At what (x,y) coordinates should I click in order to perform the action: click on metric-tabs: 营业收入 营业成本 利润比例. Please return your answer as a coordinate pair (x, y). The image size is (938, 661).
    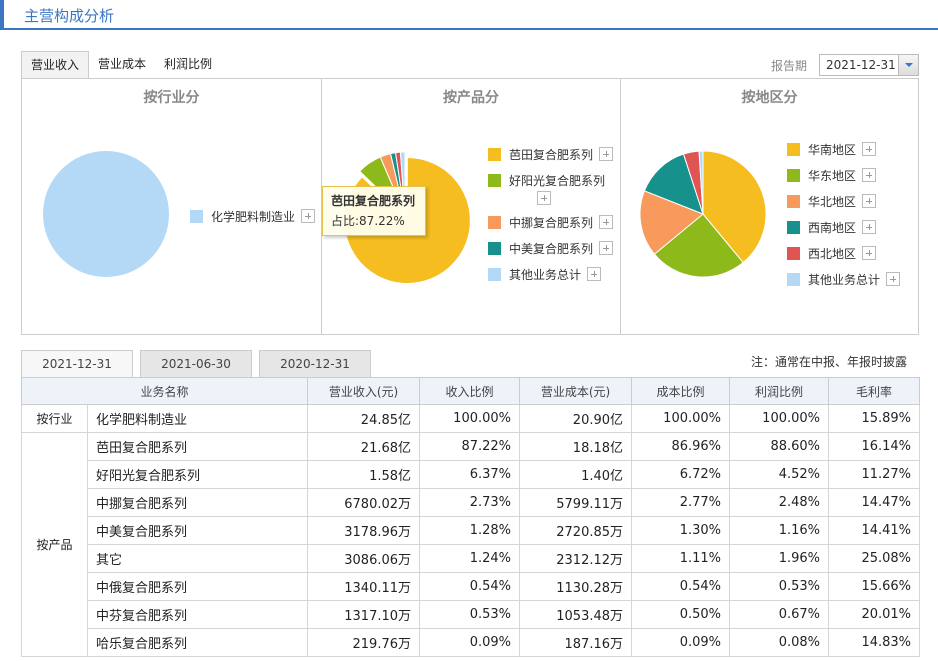
    Looking at the image, I should click on (121, 64).